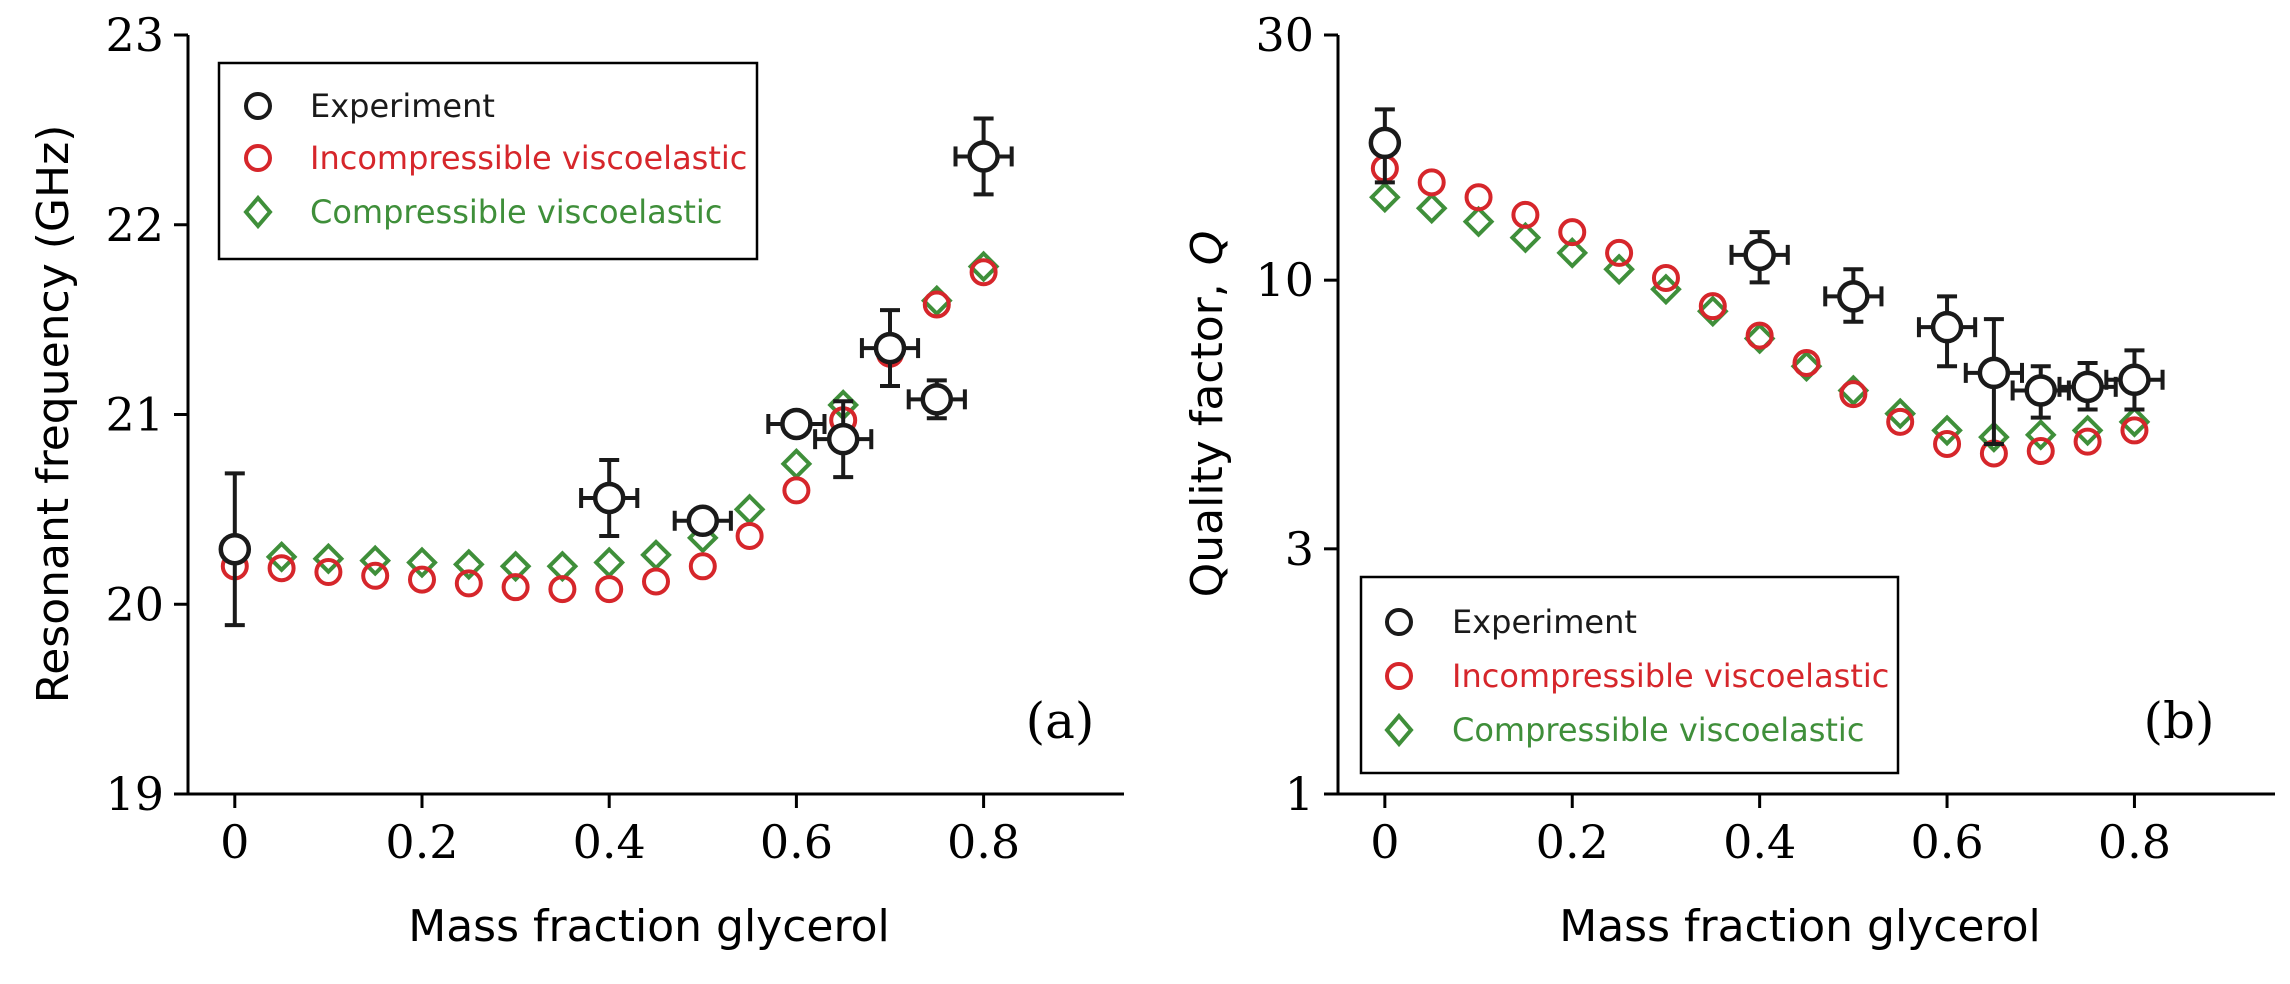 The width and height of the screenshot is (2290, 984). I want to click on legend-b-experiment-label: Experiment, so click(1544, 622).